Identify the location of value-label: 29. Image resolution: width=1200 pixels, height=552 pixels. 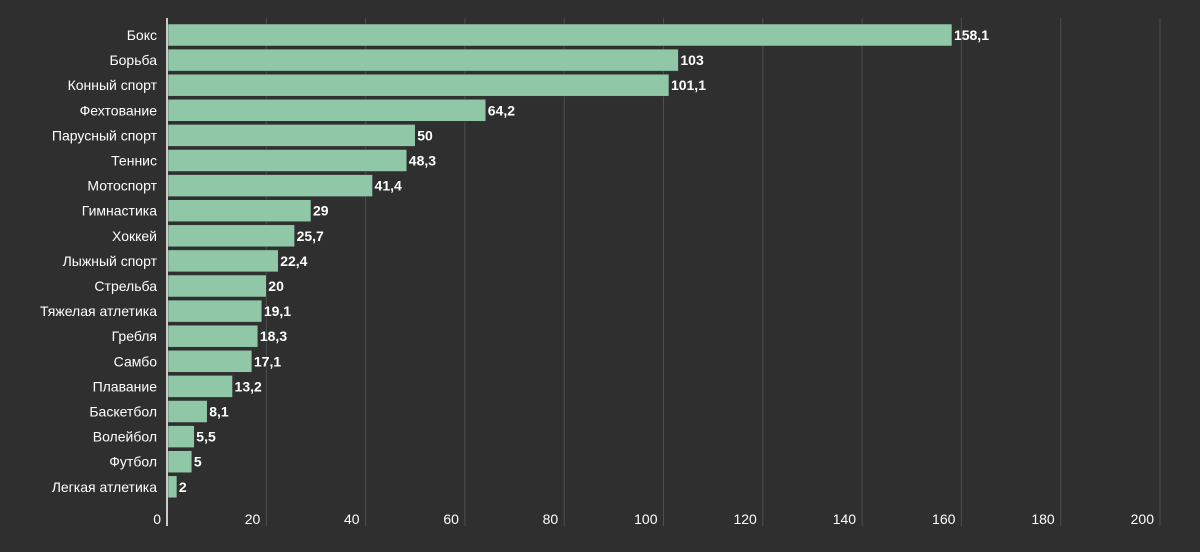
(321, 211).